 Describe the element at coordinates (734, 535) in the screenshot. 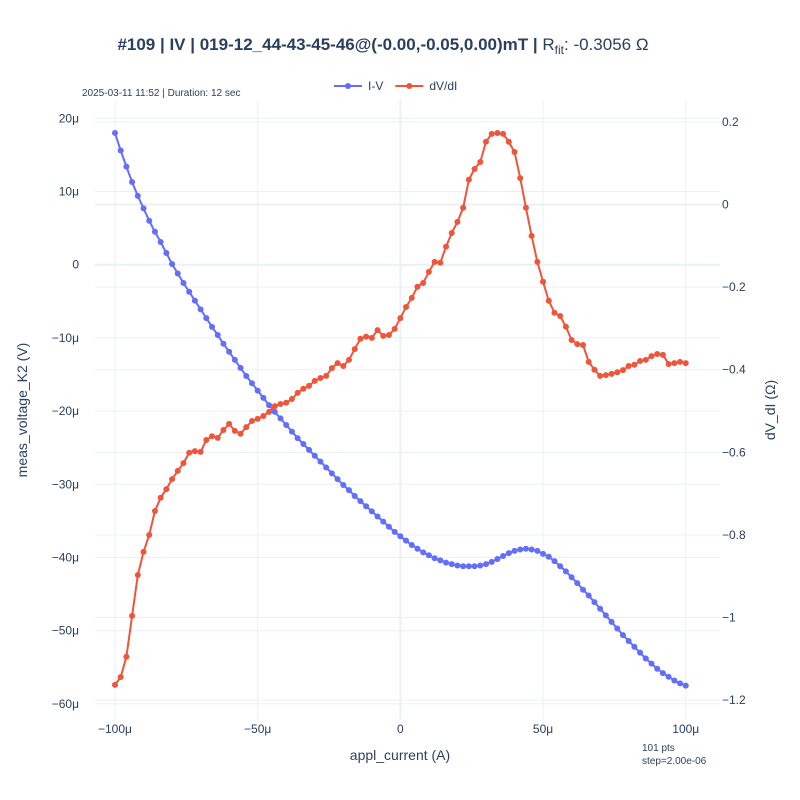

I see `y2-tick-label: −0.8` at that location.